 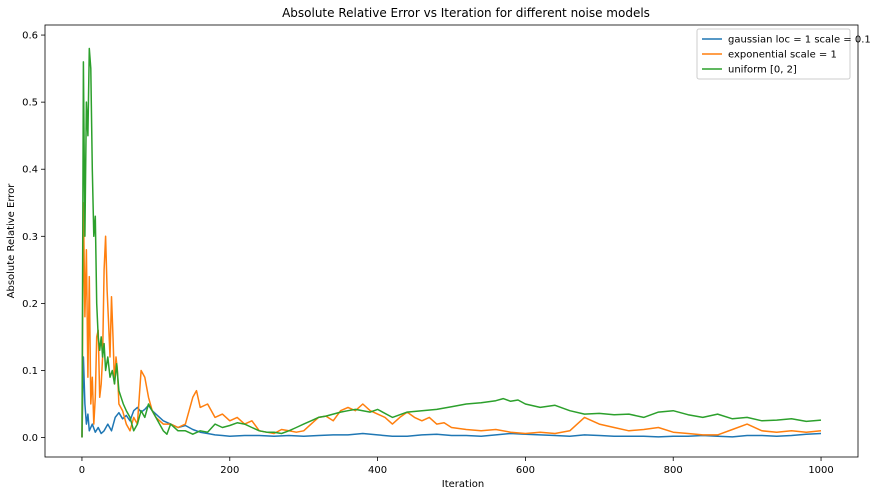 I want to click on y-tick-label: 0.0, so click(x=30, y=438).